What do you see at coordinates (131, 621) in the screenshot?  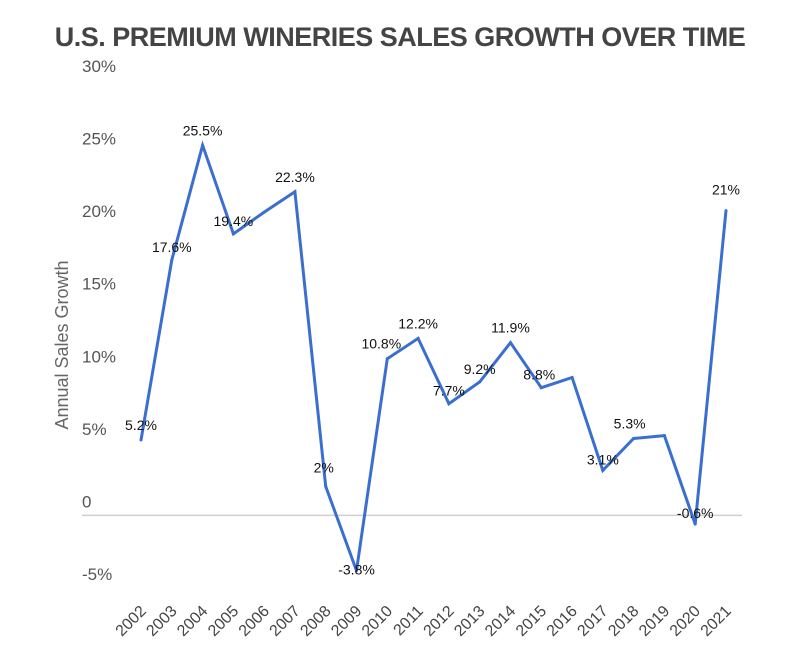 I see `x-tick-label: 2002` at bounding box center [131, 621].